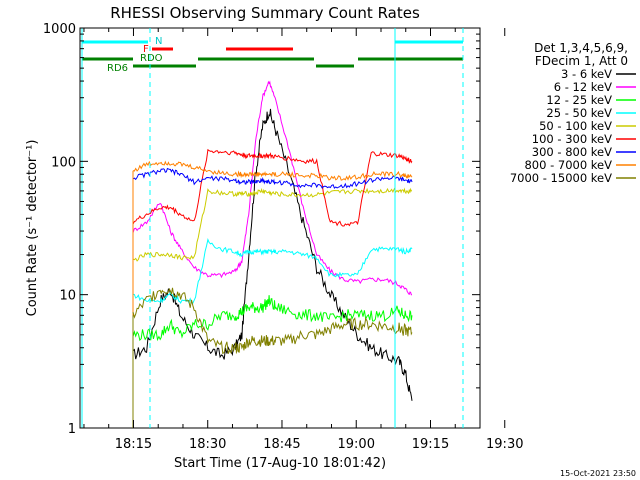  What do you see at coordinates (67, 296) in the screenshot?
I see `y-tick-label: 10` at bounding box center [67, 296].